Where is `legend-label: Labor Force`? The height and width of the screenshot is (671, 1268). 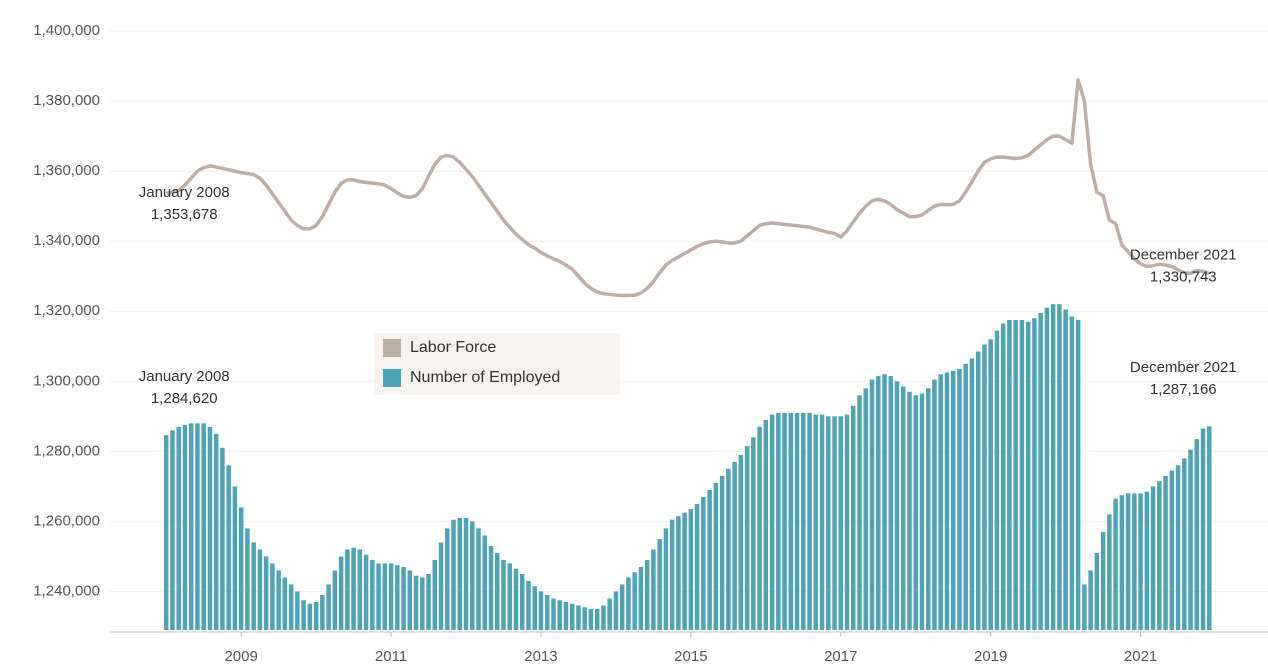
legend-label: Labor Force is located at coordinates (453, 347).